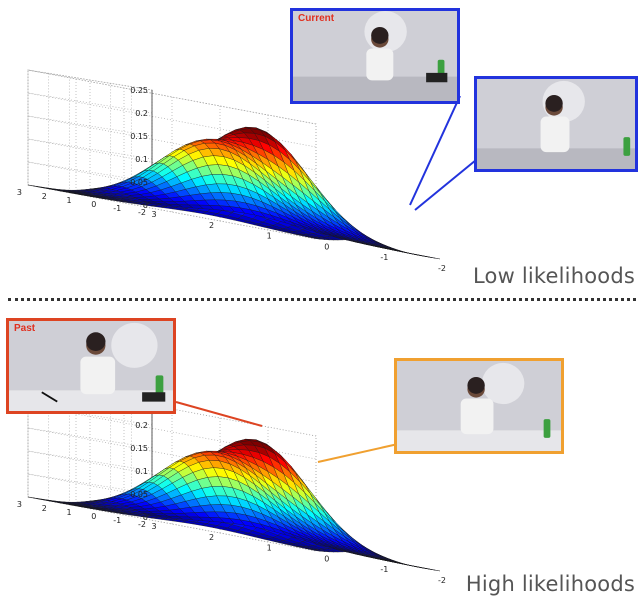  Describe the element at coordinates (44, 196) in the screenshot. I see `y-tick-top: 2` at that location.